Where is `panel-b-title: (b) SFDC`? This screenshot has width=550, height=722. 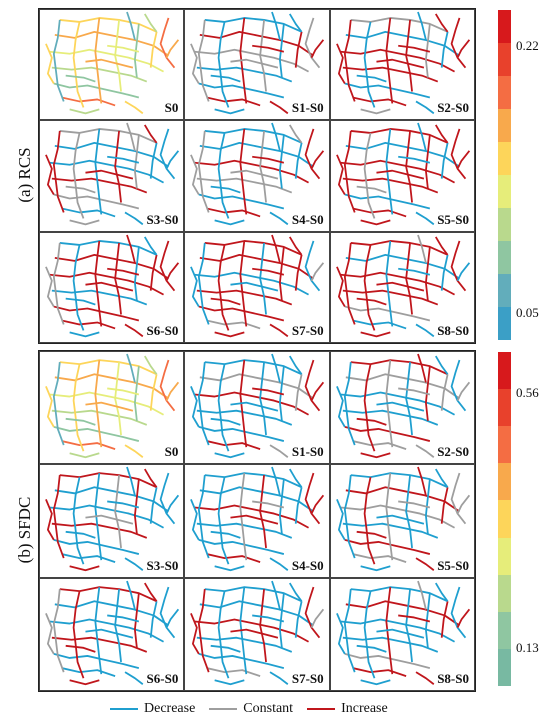 panel-b-title: (b) SFDC is located at coordinates (24, 530).